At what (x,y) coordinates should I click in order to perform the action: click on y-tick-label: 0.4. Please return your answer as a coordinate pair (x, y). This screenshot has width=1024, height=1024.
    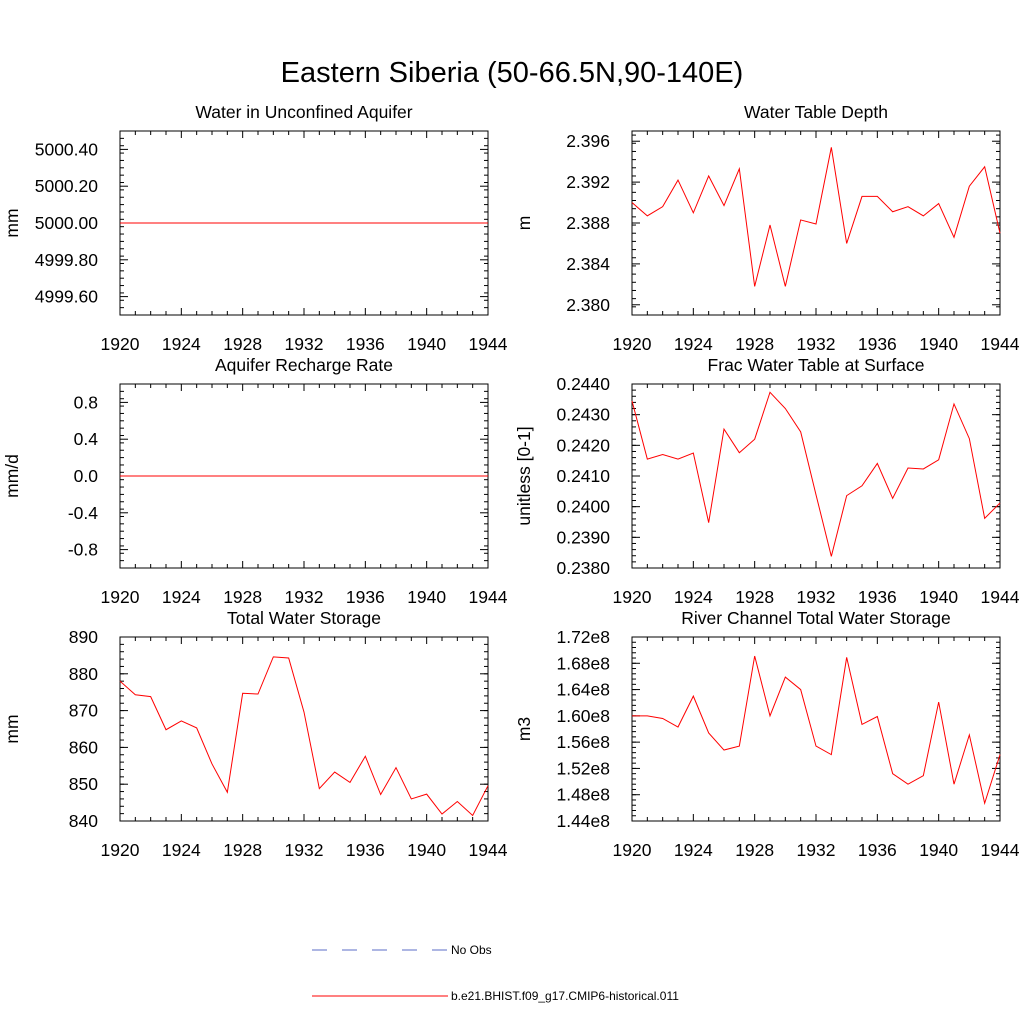
    Looking at the image, I should click on (86, 439).